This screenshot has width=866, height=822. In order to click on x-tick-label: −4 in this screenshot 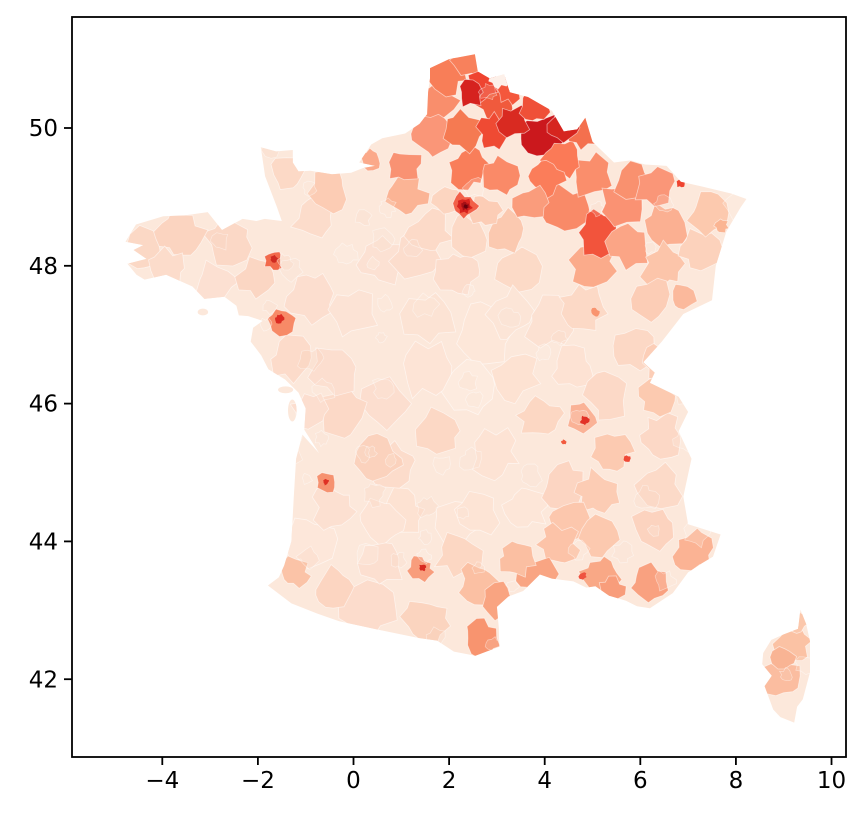, I will do `click(162, 781)`.